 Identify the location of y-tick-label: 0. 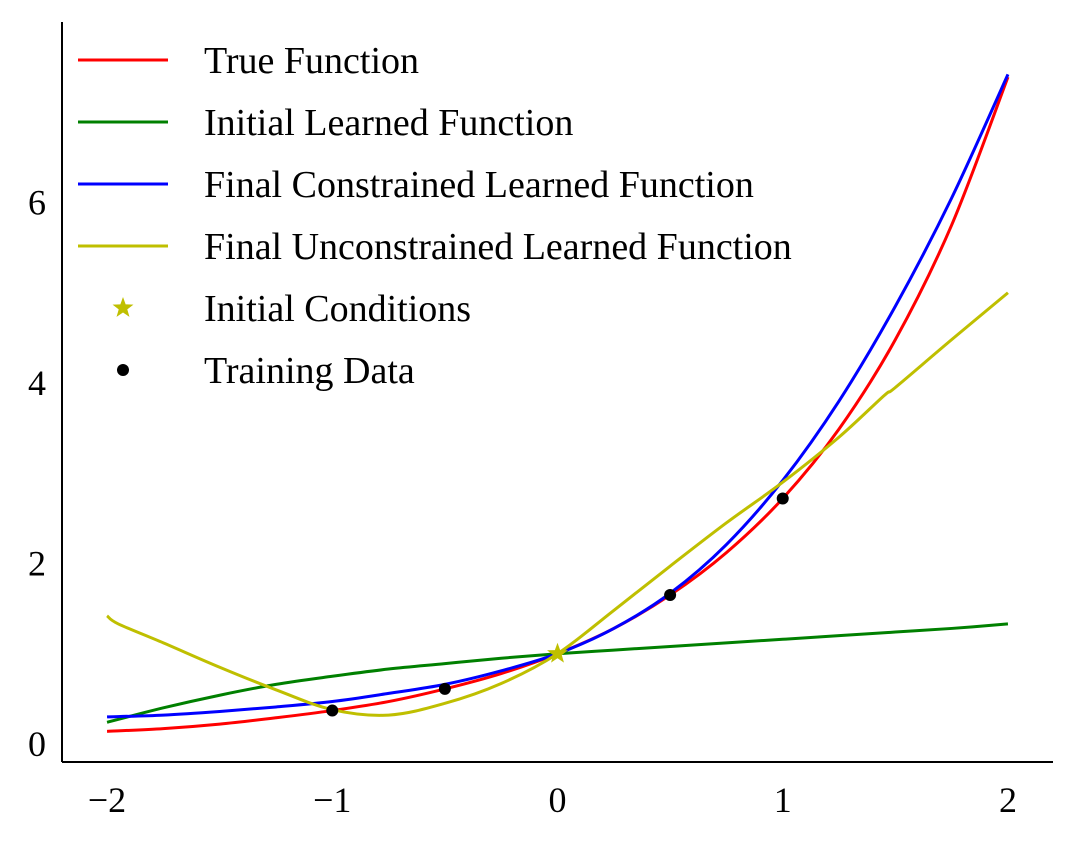
(37, 744).